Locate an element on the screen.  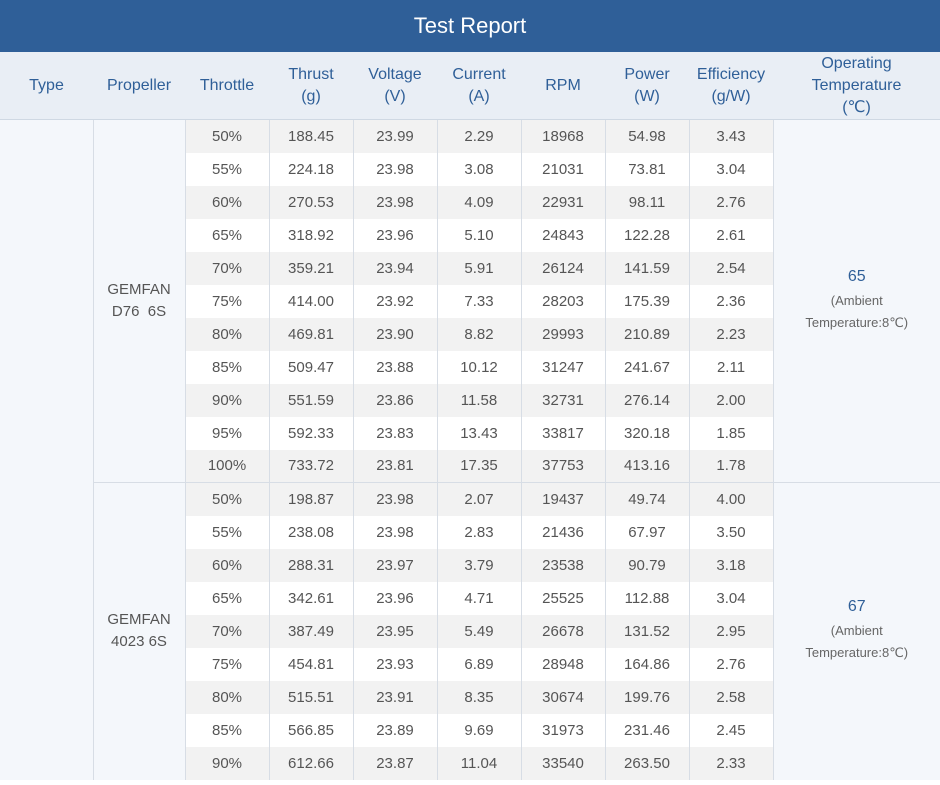
efficiency-cell: 4.00 is located at coordinates (730, 499).